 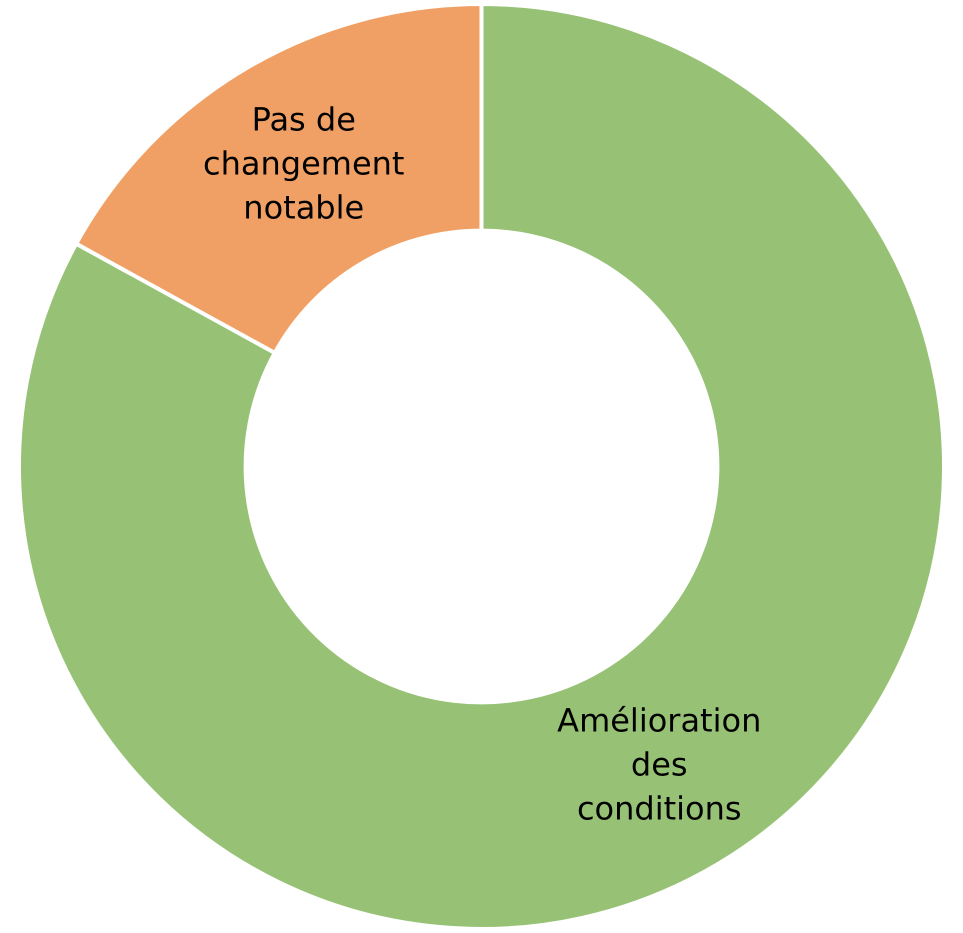 What do you see at coordinates (659, 764) in the screenshot?
I see `slice-label: Amélioration des conditions` at bounding box center [659, 764].